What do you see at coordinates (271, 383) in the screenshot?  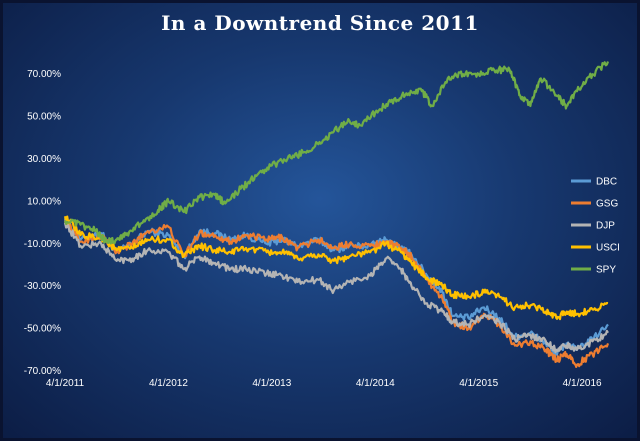 I see `x-tick-label: 4/1/2013` at bounding box center [271, 383].